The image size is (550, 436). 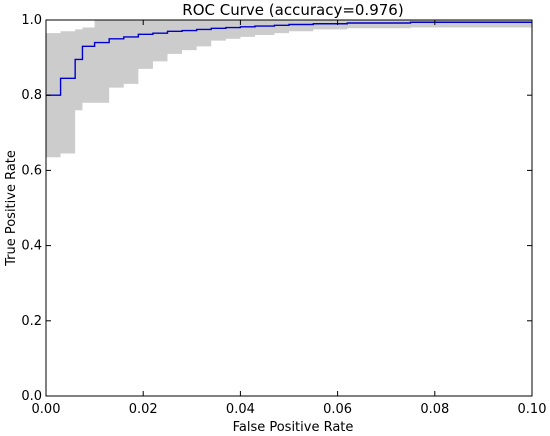 What do you see at coordinates (532, 409) in the screenshot?
I see `x-tick-label: 0.10` at bounding box center [532, 409].